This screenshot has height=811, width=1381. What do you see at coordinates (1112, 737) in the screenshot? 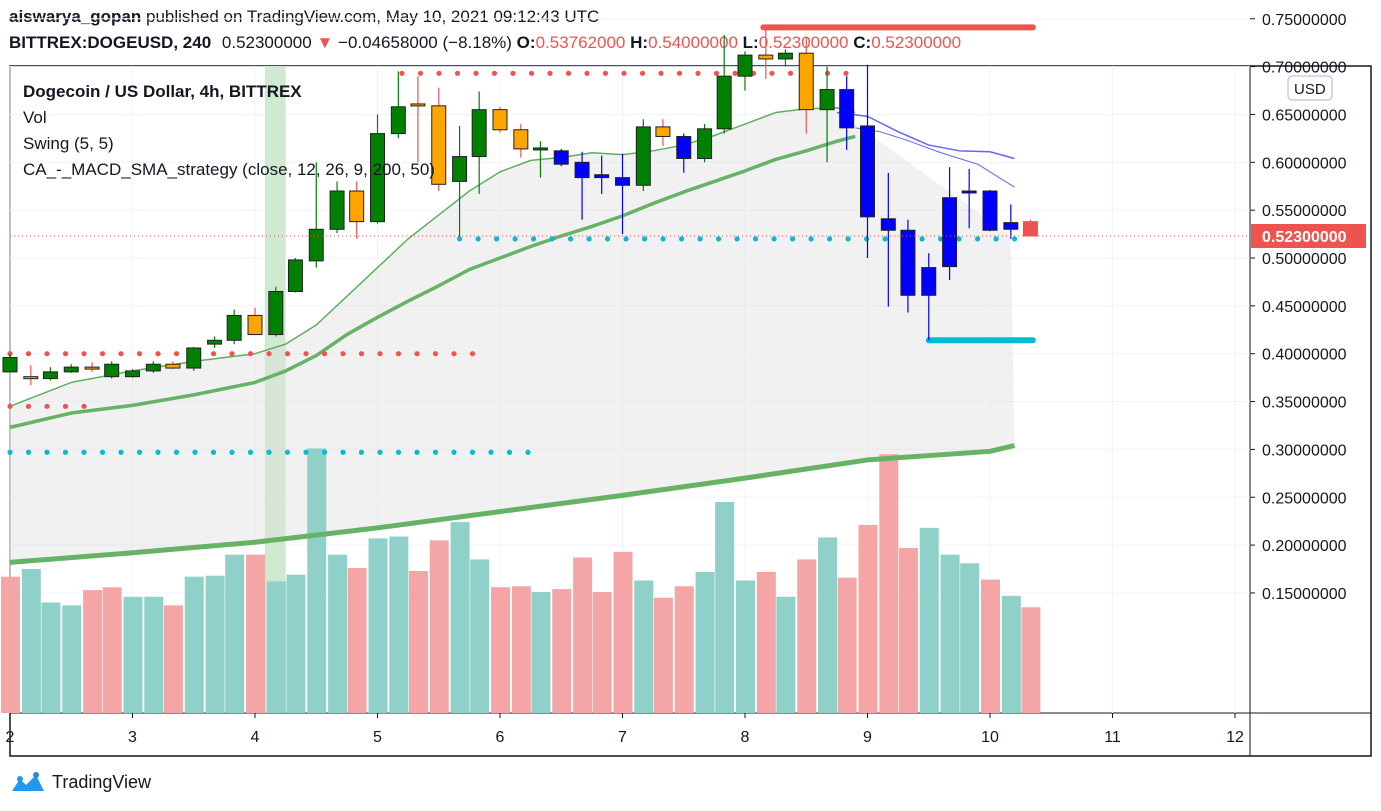
I see `x-tick-label: 11` at bounding box center [1112, 737].